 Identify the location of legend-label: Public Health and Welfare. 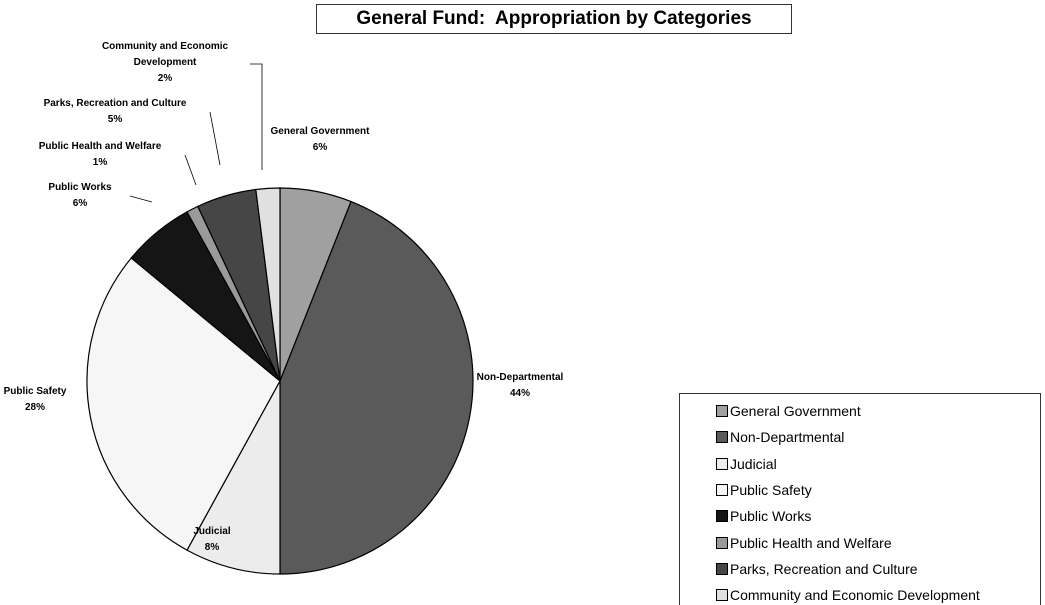
(811, 542).